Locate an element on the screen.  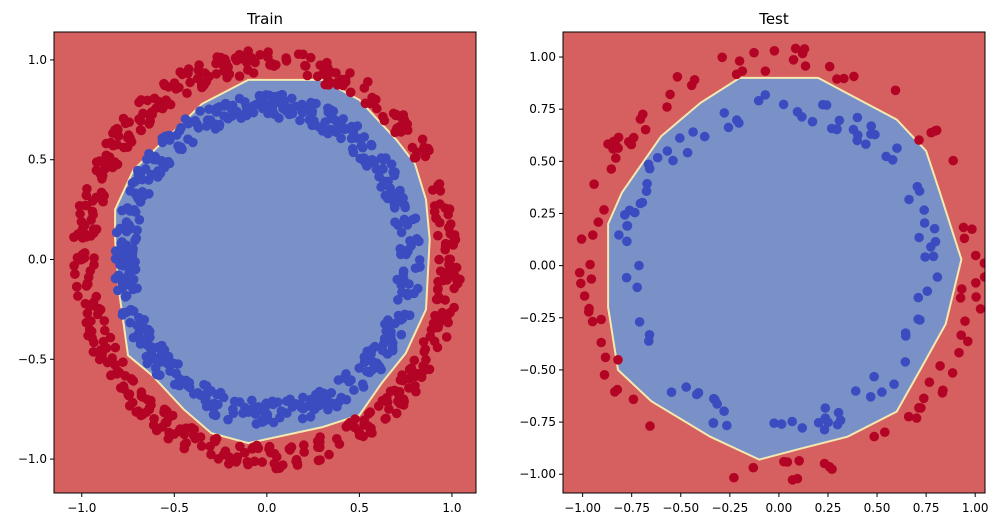
y-tick-label: −0.5 is located at coordinates (32, 359).